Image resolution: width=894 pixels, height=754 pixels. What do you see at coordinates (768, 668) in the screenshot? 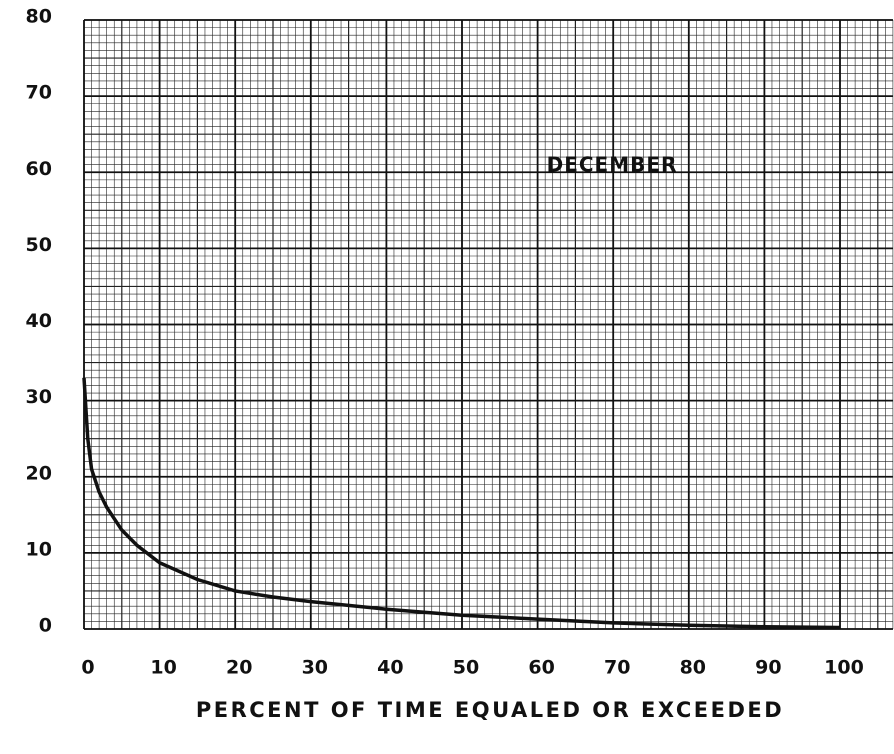
I see `x-tick-label: 90` at bounding box center [768, 668].